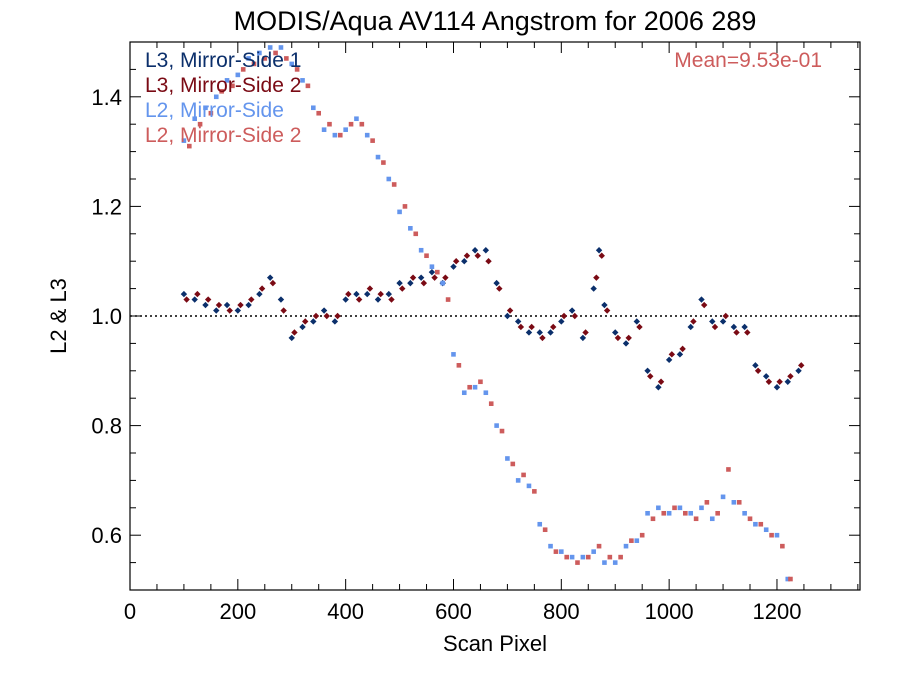 This screenshot has width=900, height=675. I want to click on x-tick-label: 0, so click(130, 611).